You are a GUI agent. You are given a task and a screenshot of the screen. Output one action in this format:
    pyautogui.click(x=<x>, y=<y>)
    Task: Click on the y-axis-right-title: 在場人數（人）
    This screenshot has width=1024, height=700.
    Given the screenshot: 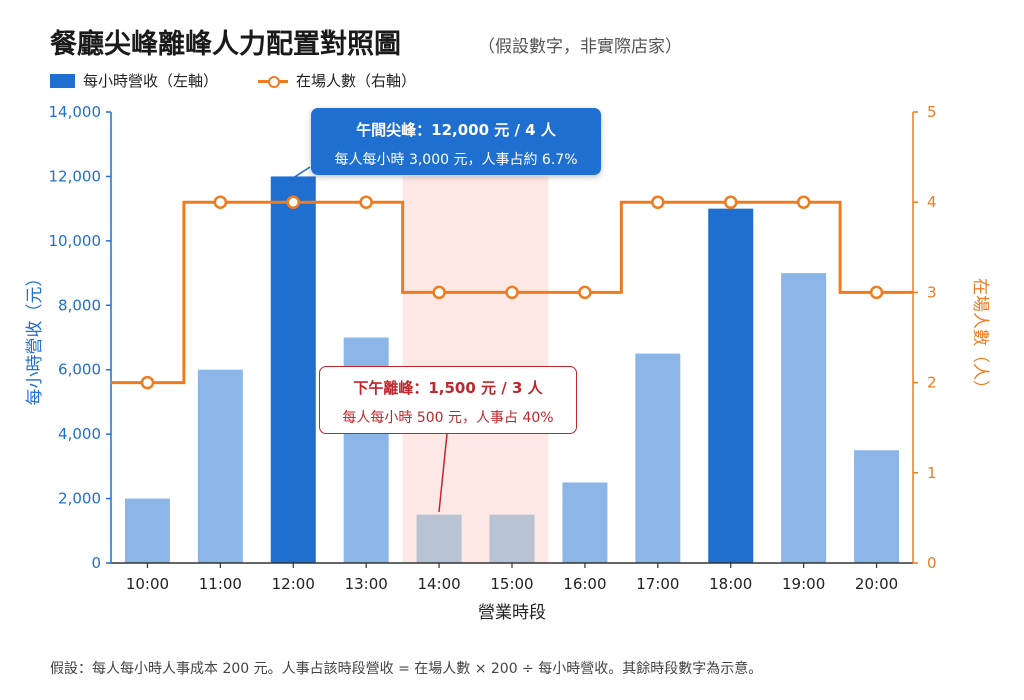 What is the action you would take?
    pyautogui.click(x=980, y=337)
    